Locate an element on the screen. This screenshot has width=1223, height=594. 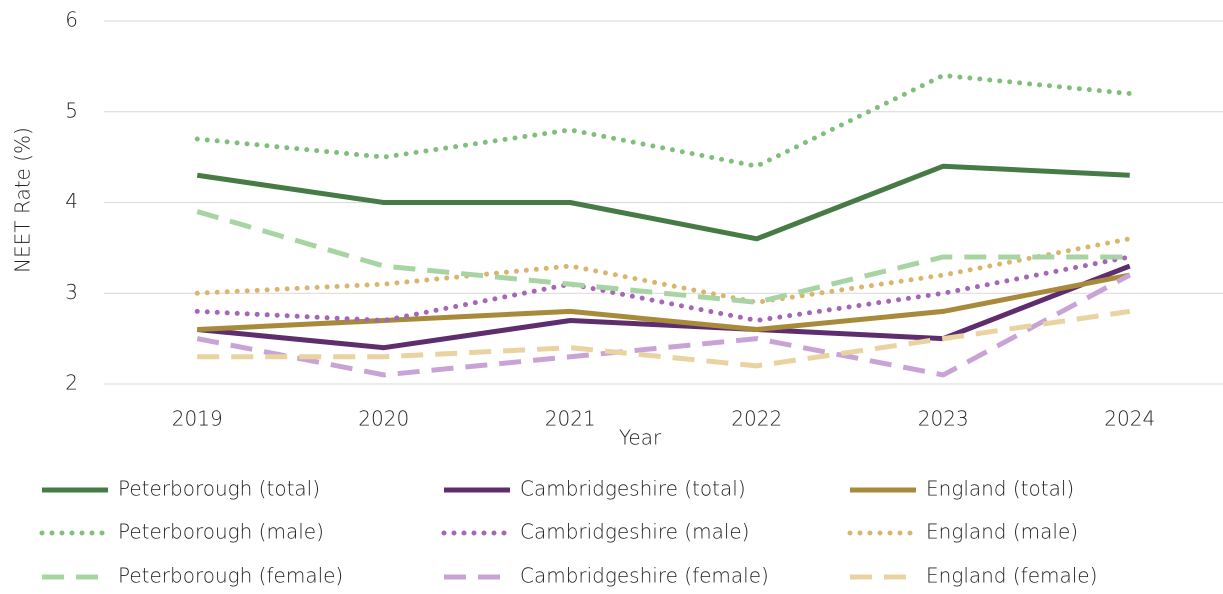
legend-label: England (total) is located at coordinates (1000, 489).